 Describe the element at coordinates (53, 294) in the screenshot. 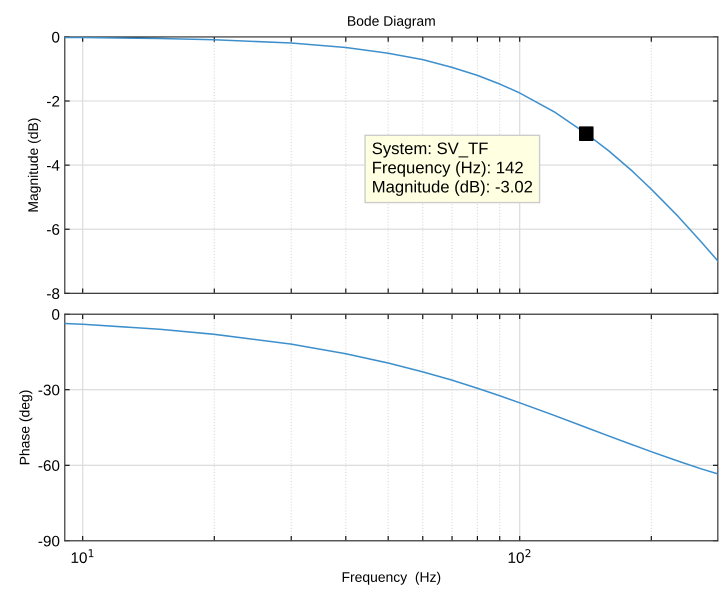

I see `y-tick-label: -8` at that location.